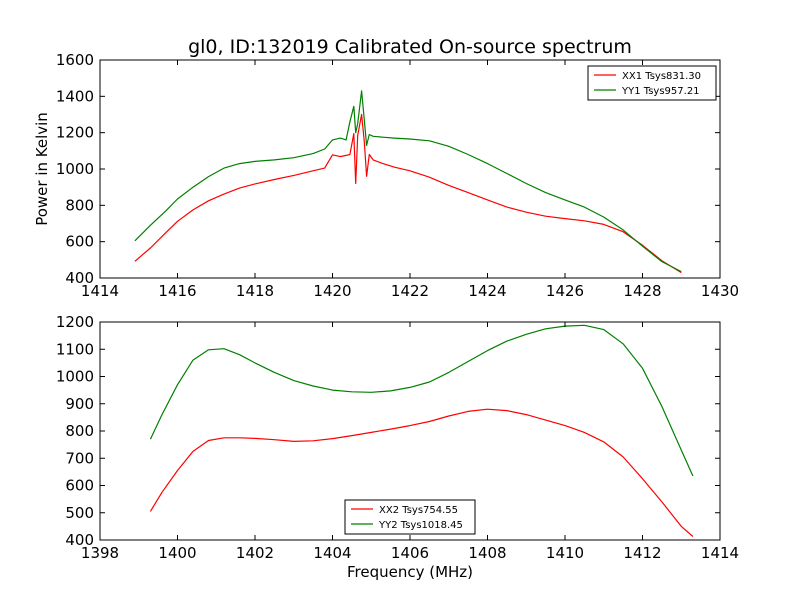  I want to click on y-axis-label-top: Power in Kelvin, so click(42, 169).